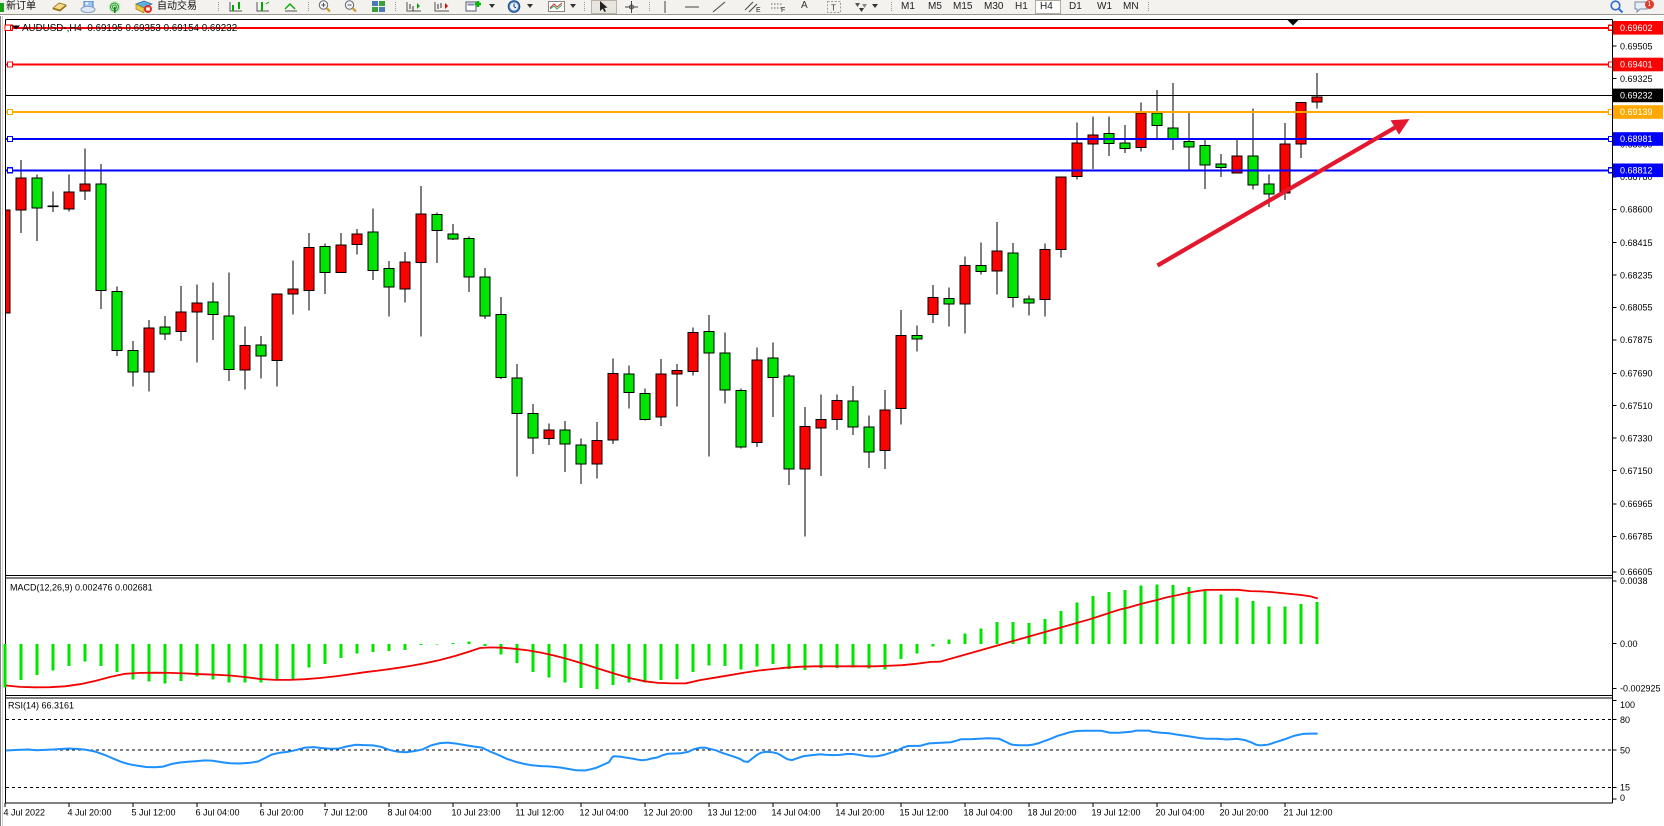 The height and width of the screenshot is (826, 1664). Describe the element at coordinates (476, 813) in the screenshot. I see `svg-text: 10 Jul 23:00` at that location.